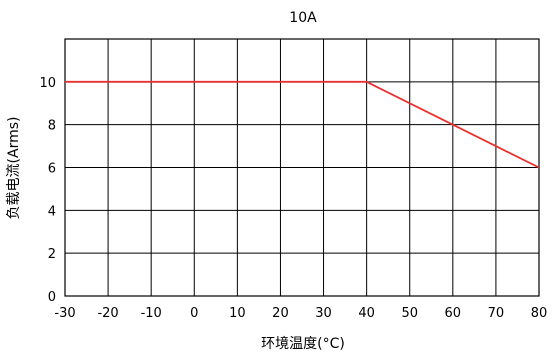  What do you see at coordinates (64, 313) in the screenshot?
I see `x-tick-label: -30` at bounding box center [64, 313].